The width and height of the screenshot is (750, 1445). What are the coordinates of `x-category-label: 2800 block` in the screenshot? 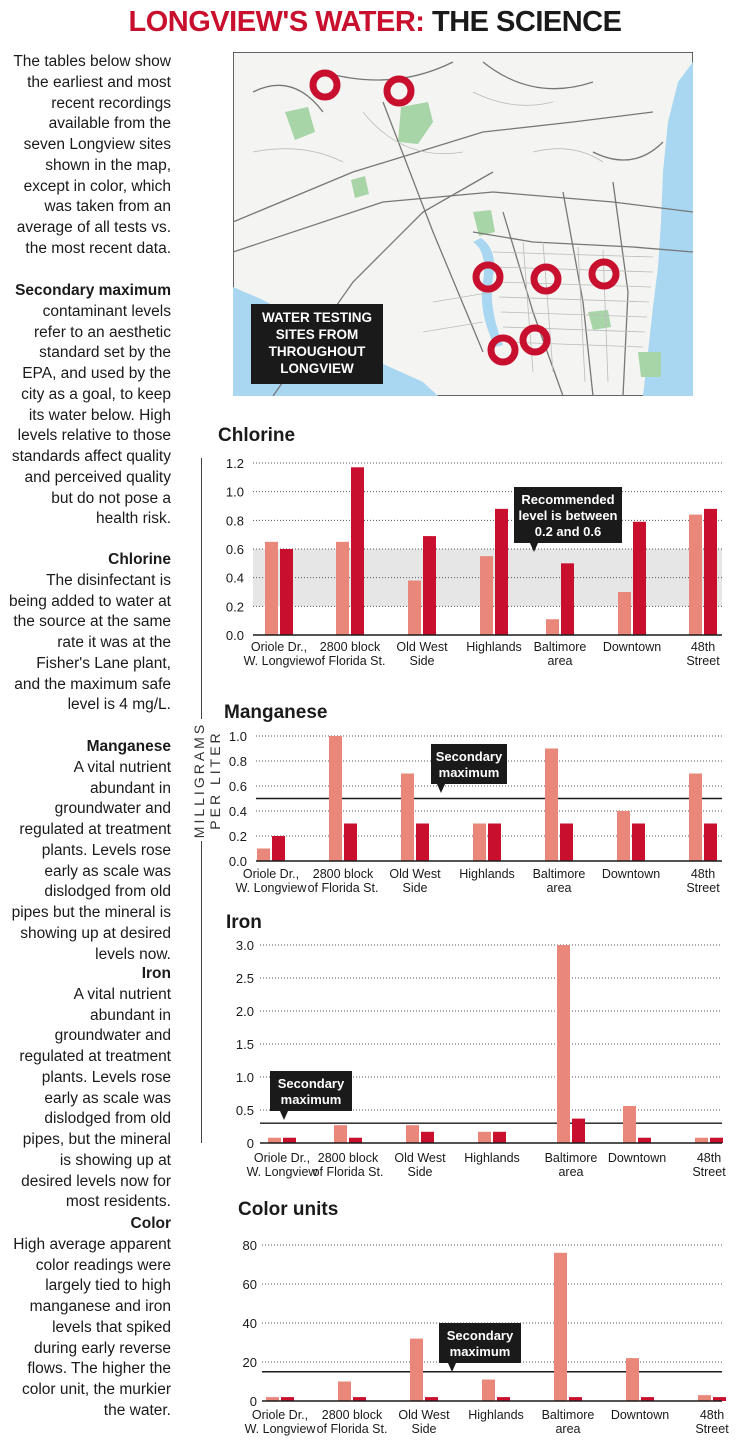 It's located at (348, 1158).